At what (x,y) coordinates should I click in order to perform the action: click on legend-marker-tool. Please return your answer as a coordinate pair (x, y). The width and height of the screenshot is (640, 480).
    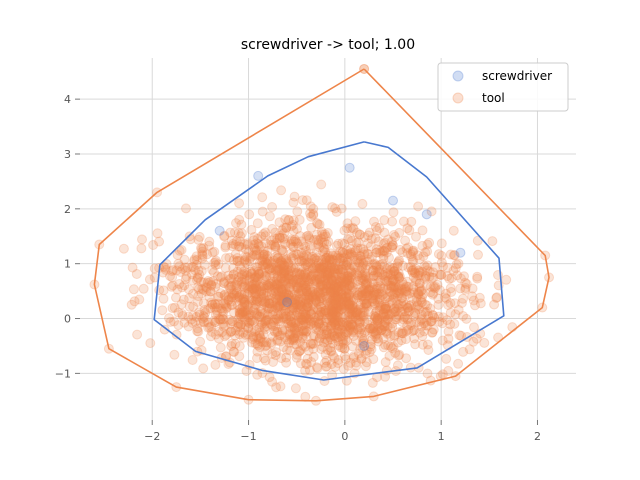
    Looking at the image, I should click on (458, 98).